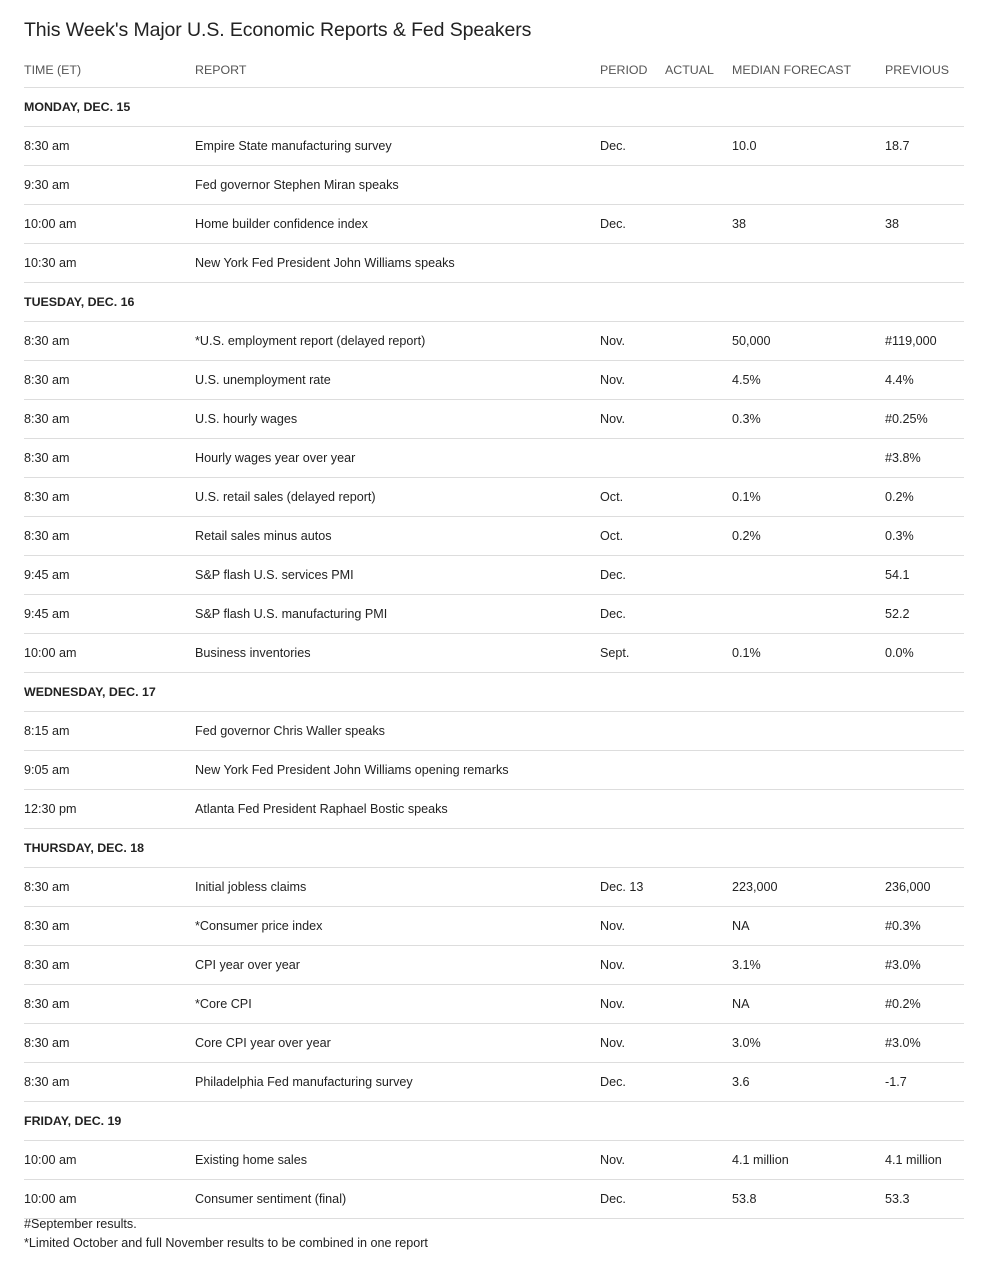 This screenshot has height=1266, width=986. What do you see at coordinates (808, 341) in the screenshot?
I see `cell-median-forecast: 50,000` at bounding box center [808, 341].